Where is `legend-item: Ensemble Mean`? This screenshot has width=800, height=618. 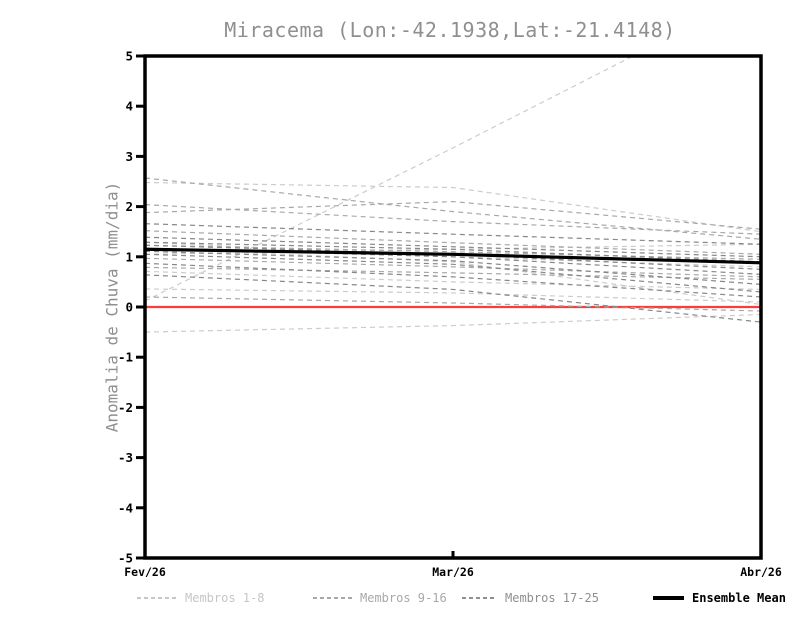
legend-item: Ensemble Mean is located at coordinates (719, 598).